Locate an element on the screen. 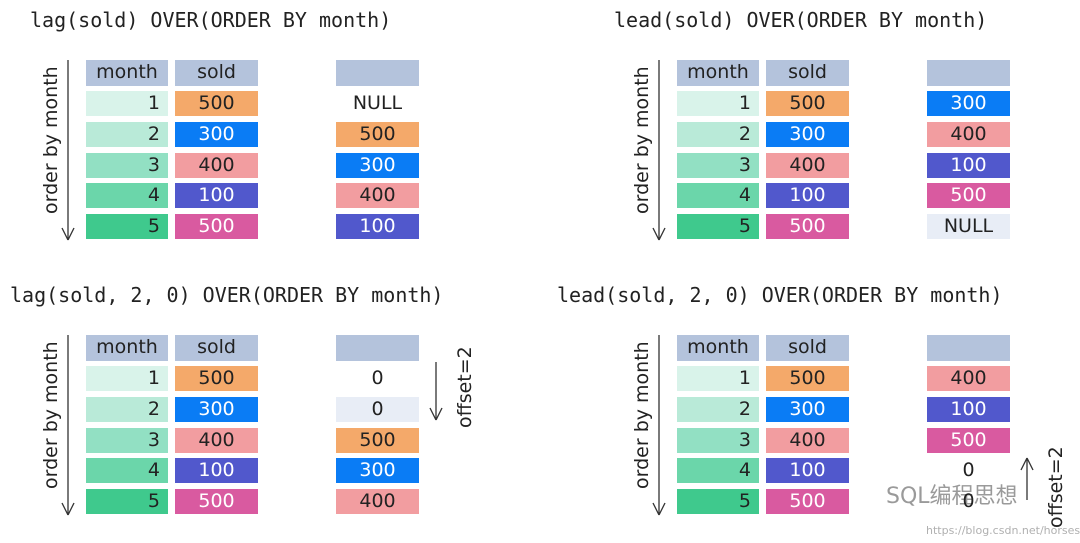 This screenshot has height=543, width=1080. panel-title: lag(sold, 2, 0) OVER(ORDER BY month) is located at coordinates (227, 295).